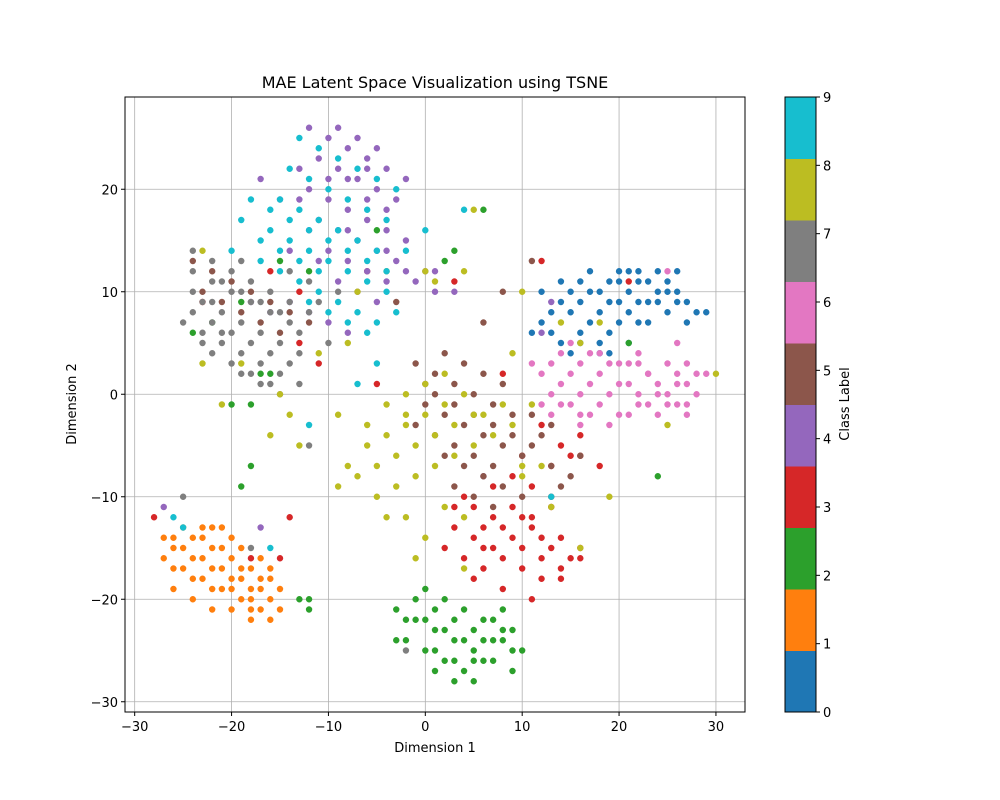 The height and width of the screenshot is (800, 1000). I want to click on x-tick-label: 20, so click(619, 727).